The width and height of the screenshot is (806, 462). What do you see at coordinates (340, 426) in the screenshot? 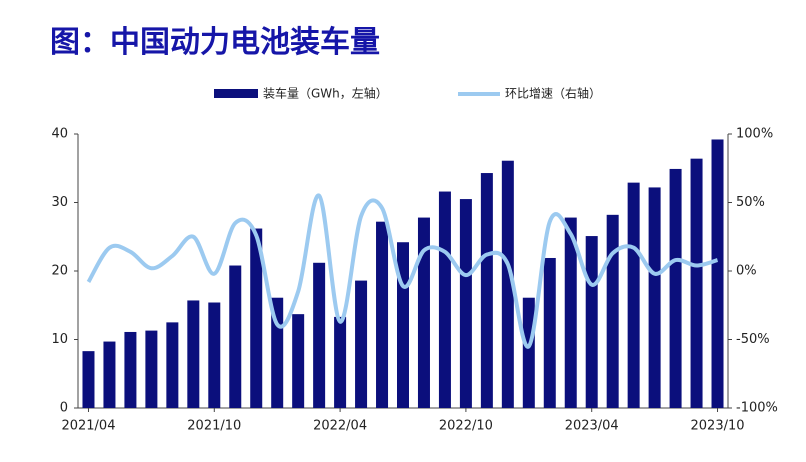
I see `x-tick-label: 2022/04` at bounding box center [340, 426].